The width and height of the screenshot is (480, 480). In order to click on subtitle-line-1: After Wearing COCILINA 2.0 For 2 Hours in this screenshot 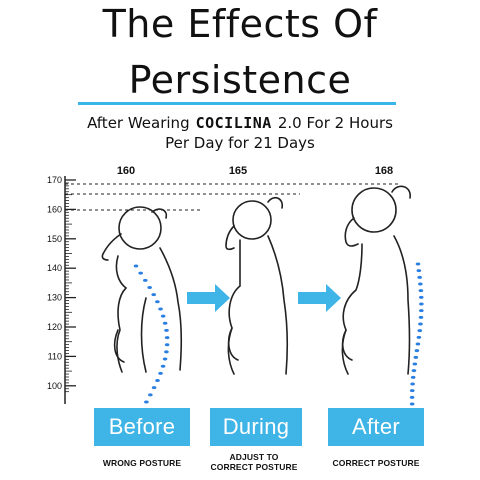, I will do `click(240, 123)`.